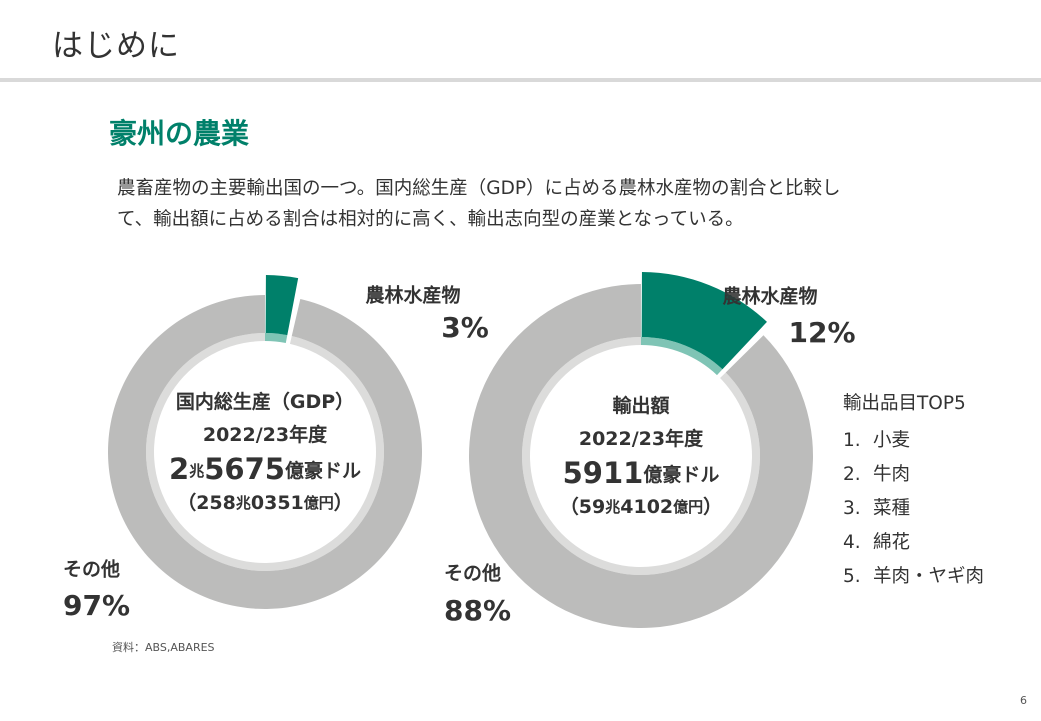 The height and width of the screenshot is (721, 1041). What do you see at coordinates (520, 80) in the screenshot?
I see `title-divider` at bounding box center [520, 80].